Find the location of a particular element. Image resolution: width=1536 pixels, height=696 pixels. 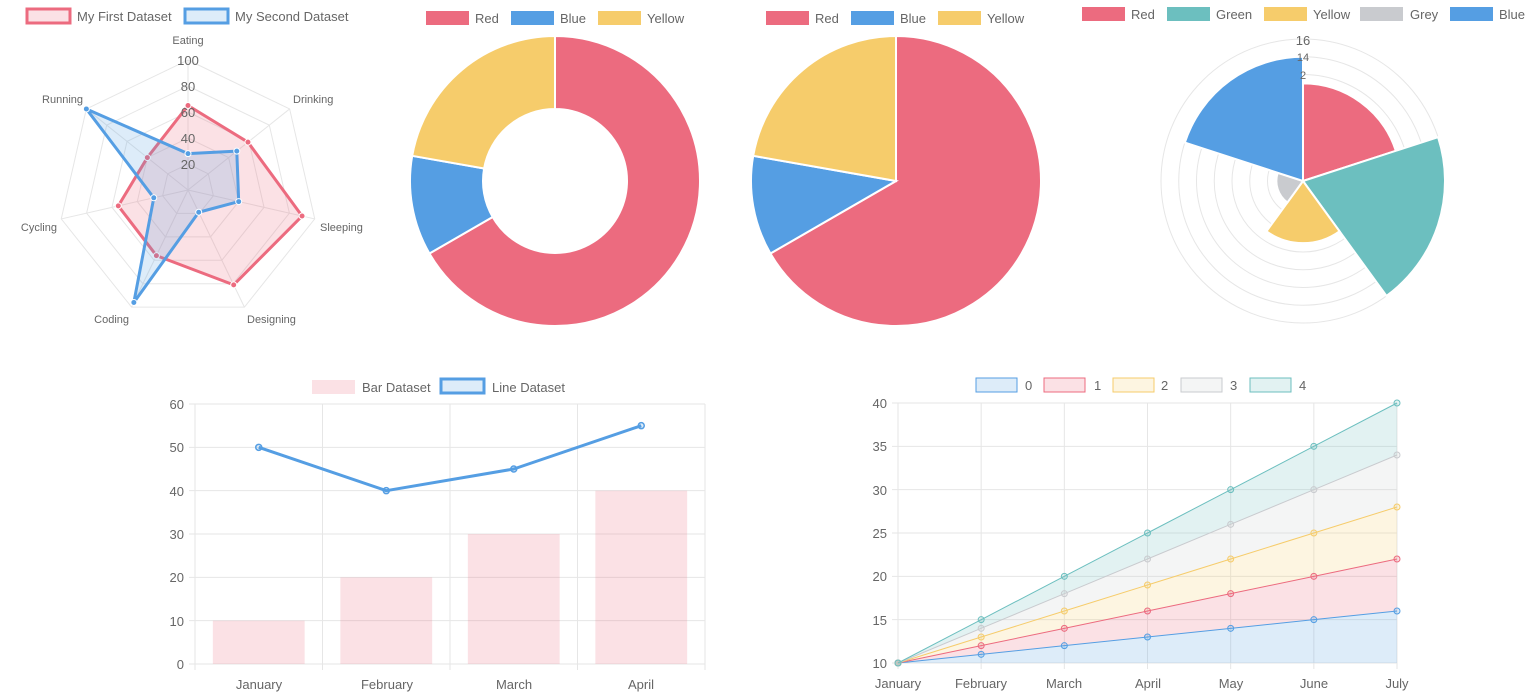

y-tick-40: 40 is located at coordinates (880, 403).